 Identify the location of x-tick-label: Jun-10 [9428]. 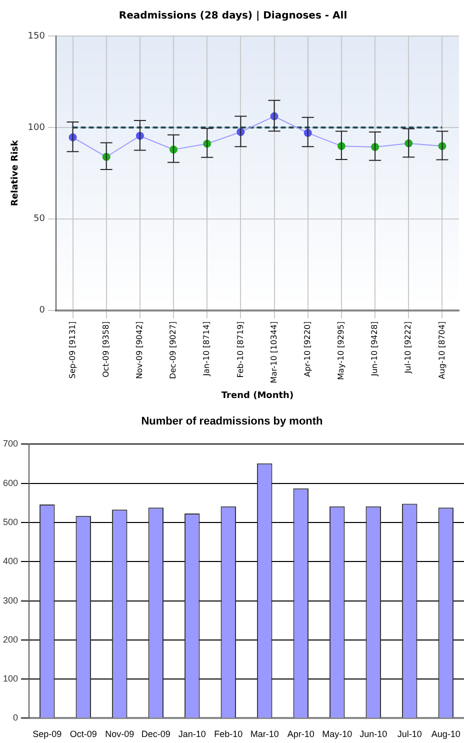
(375, 349).